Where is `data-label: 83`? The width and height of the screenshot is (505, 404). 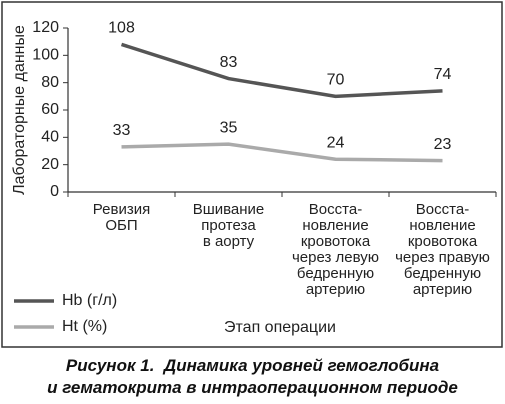 data-label: 83 is located at coordinates (229, 62).